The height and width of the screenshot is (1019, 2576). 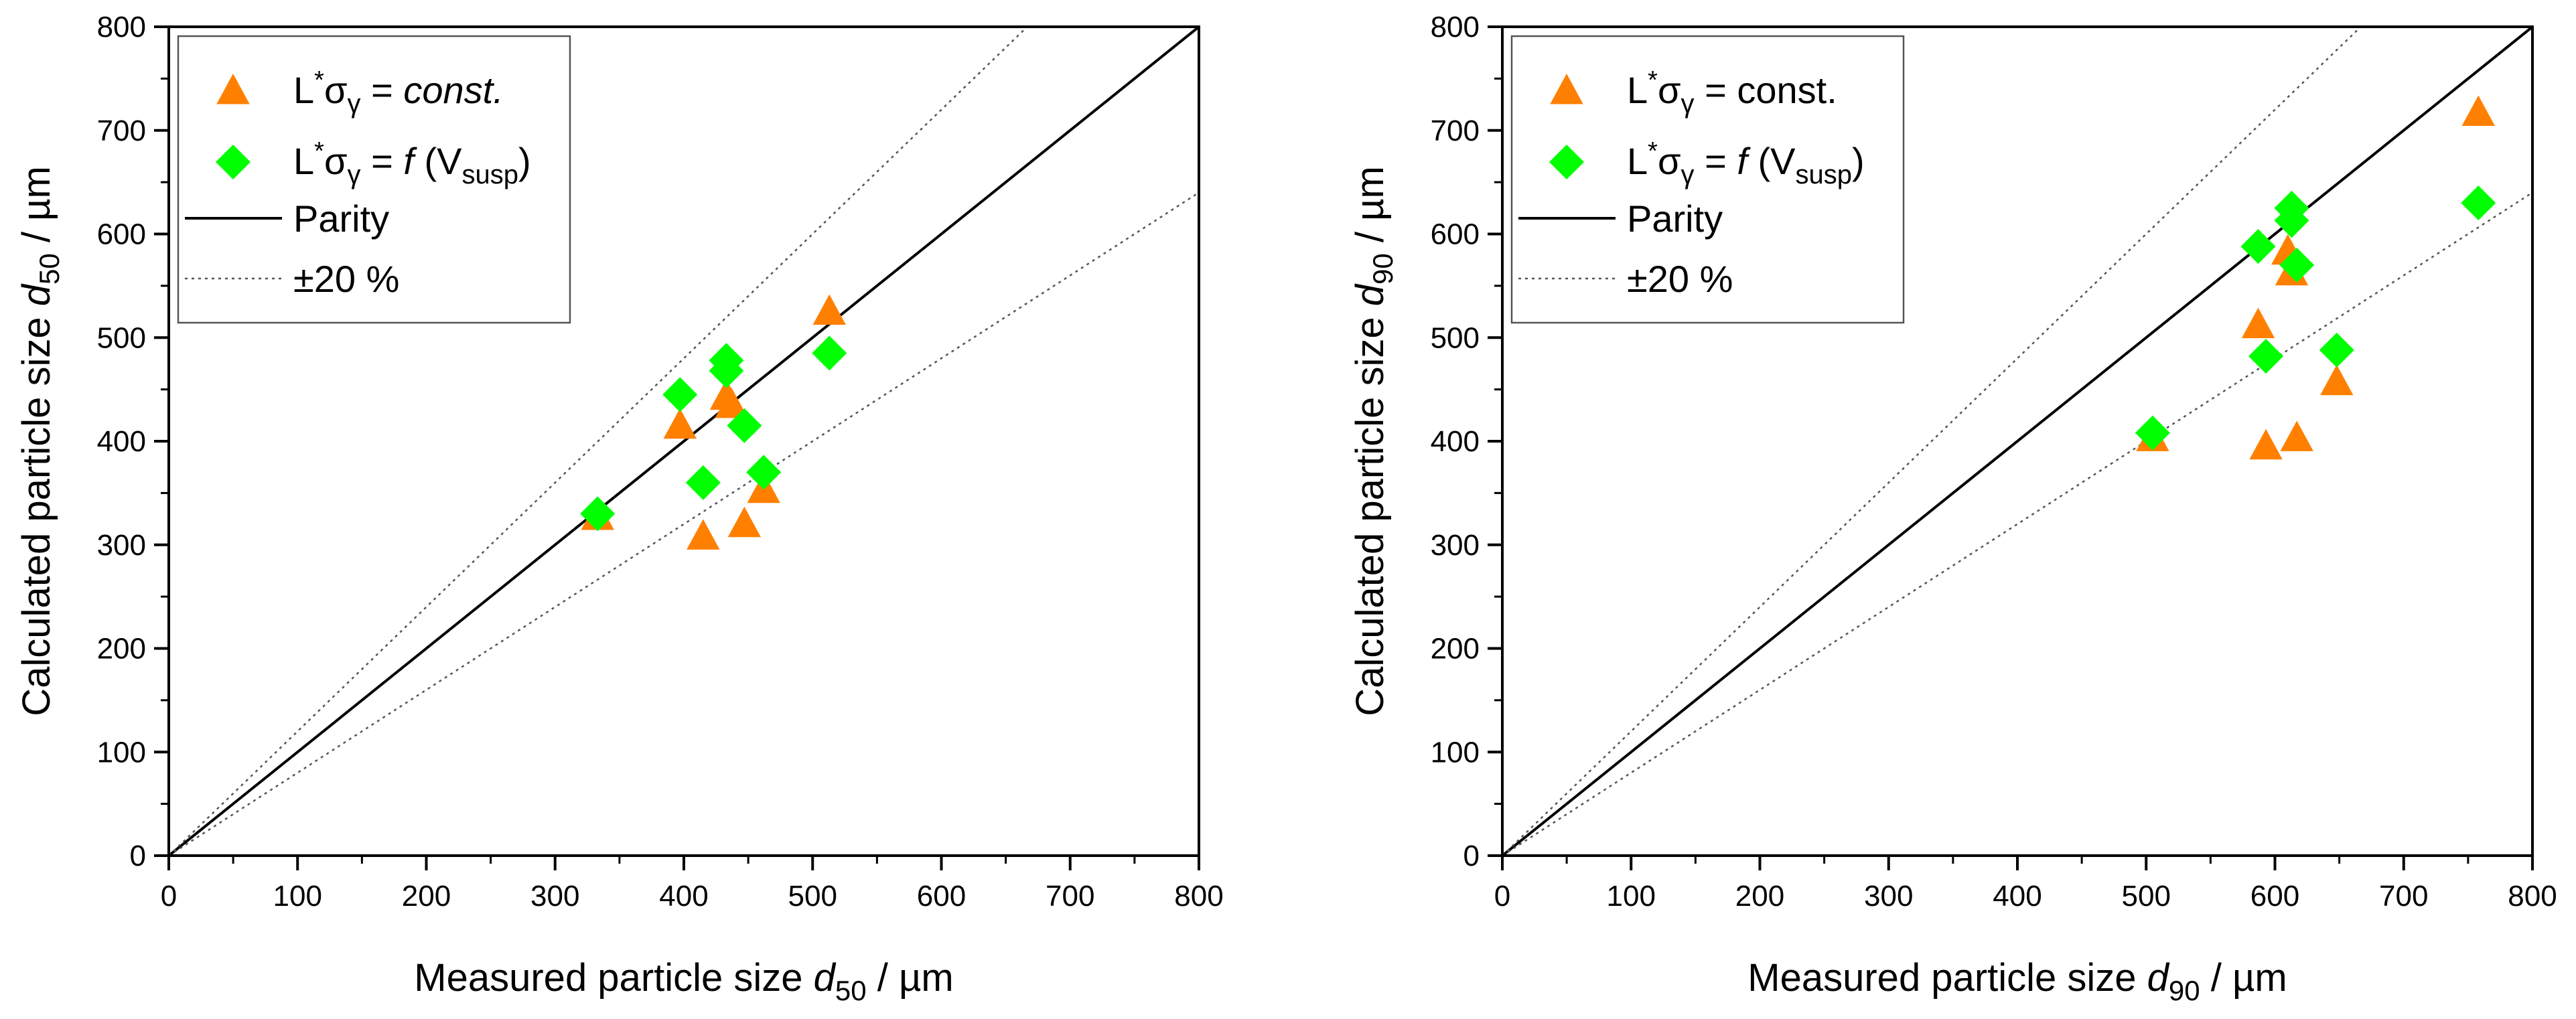 I want to click on x-axis-title: Measured particle size d90 / µm, so click(x=2017, y=981).